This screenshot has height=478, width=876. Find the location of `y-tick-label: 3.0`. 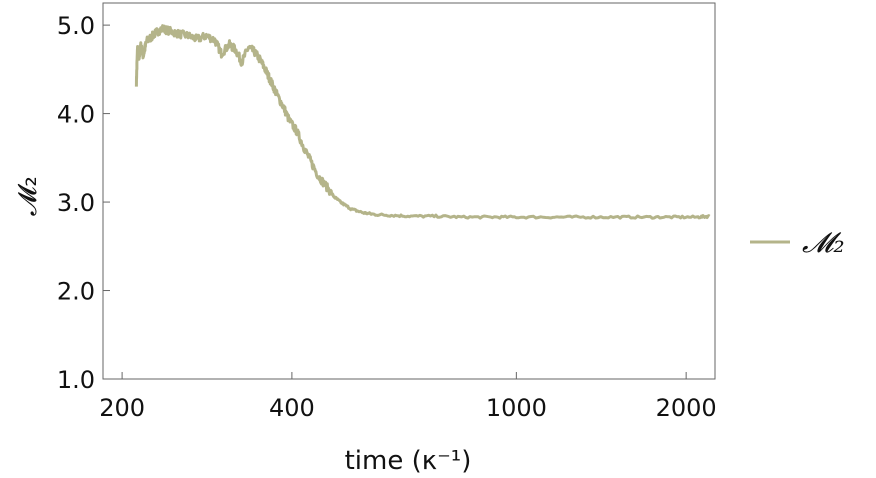

y-tick-label: 3.0 is located at coordinates (76, 203).